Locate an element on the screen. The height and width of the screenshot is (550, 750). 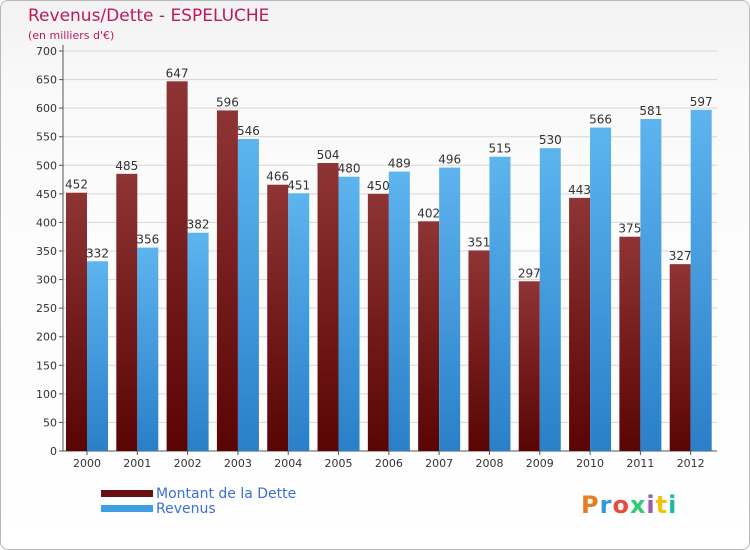
data-label-revenue: 382 is located at coordinates (198, 225).